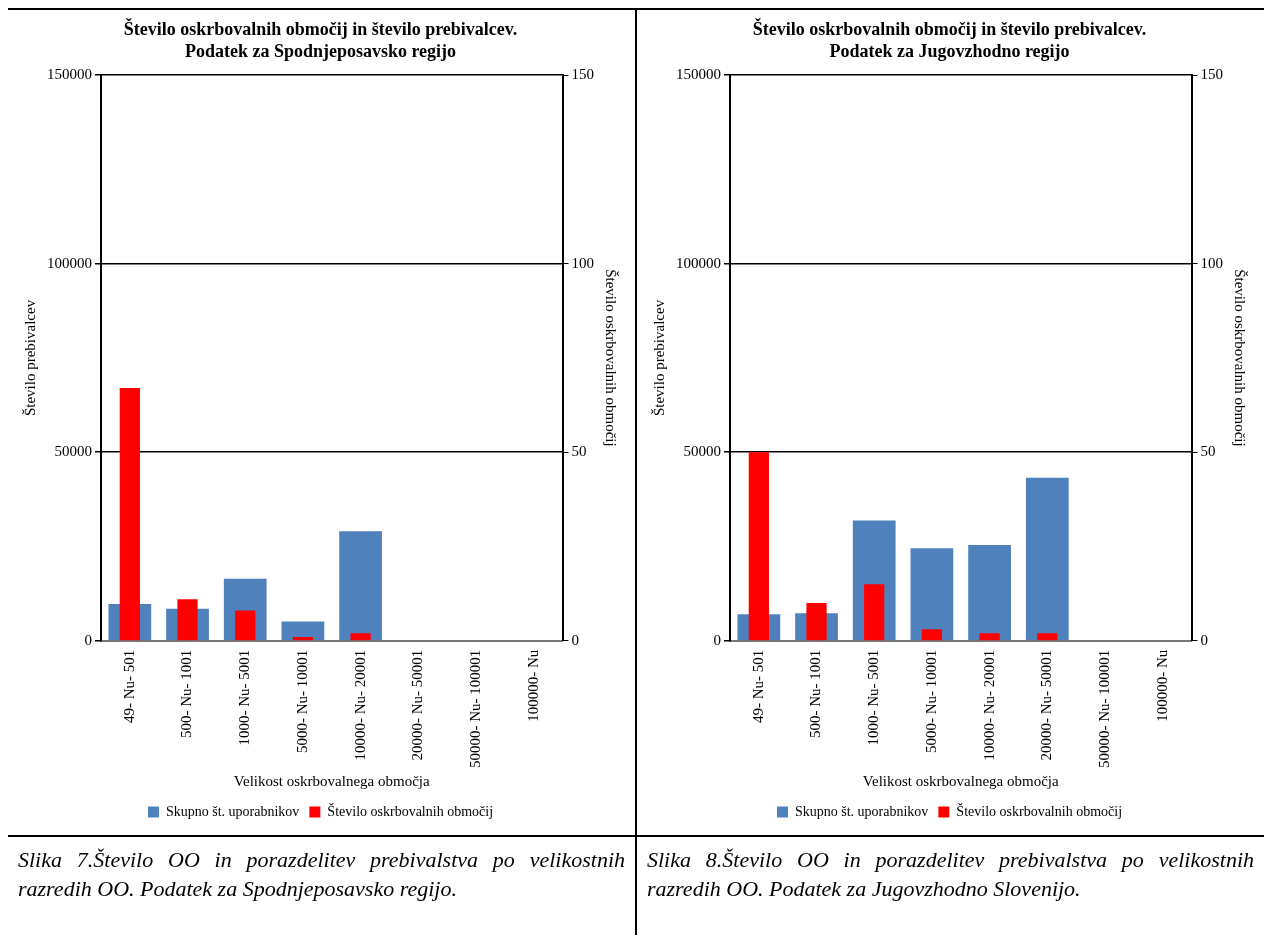 The image size is (1267, 947). I want to click on text: Slika 8.Število OO in porazdelitev prebivalstva po velikostnih razredih OO. Podatek za Jugovzhodno Slovenijo., so click(950, 874).